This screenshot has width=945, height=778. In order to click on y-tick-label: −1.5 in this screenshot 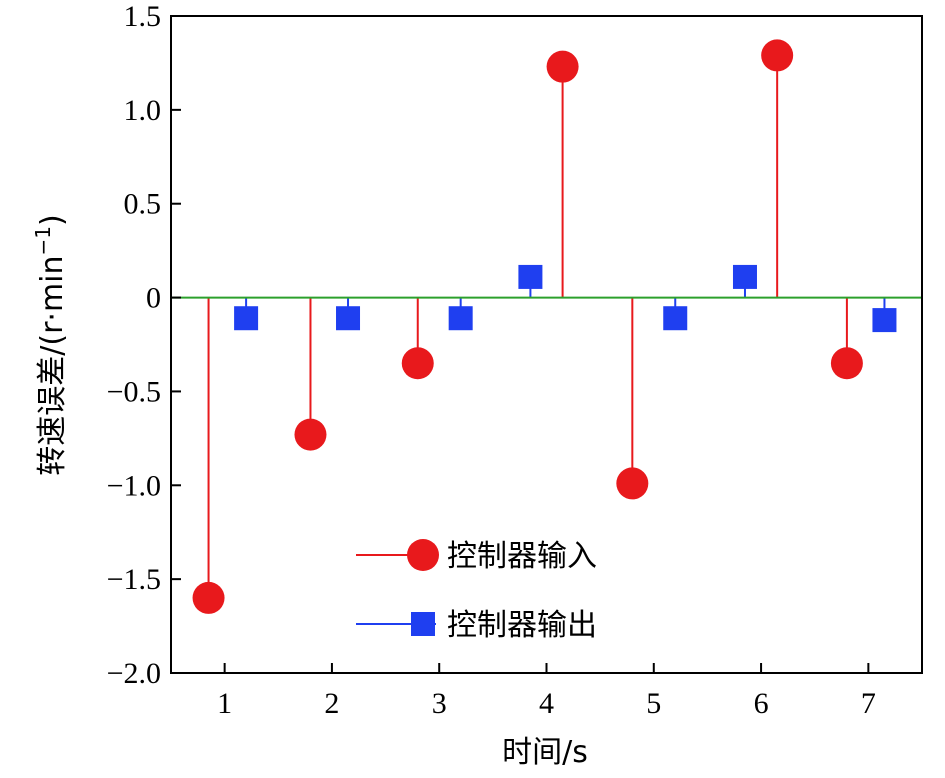, I will do `click(134, 579)`.